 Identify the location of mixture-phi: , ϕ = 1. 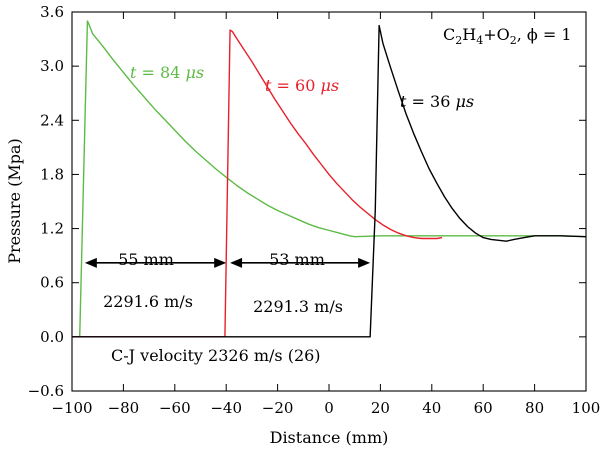
(544, 34).